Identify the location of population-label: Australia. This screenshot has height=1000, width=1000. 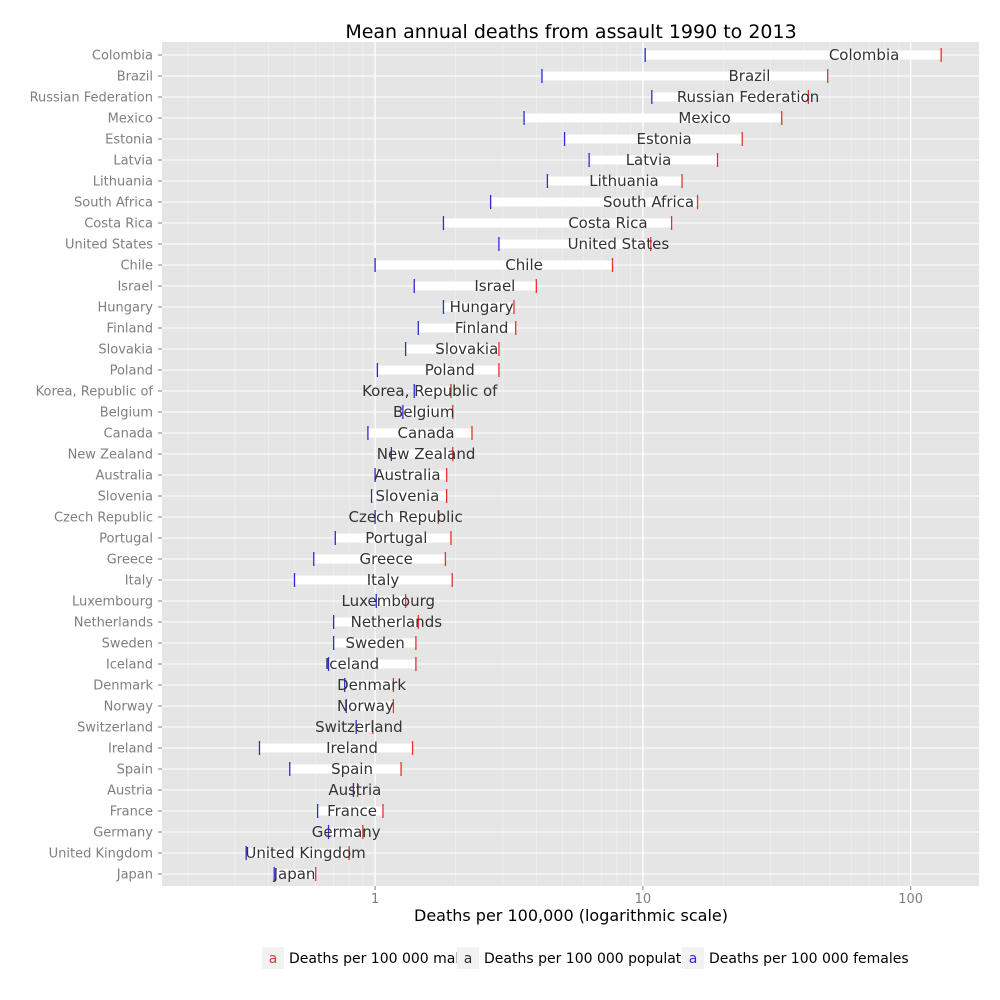
(407, 475).